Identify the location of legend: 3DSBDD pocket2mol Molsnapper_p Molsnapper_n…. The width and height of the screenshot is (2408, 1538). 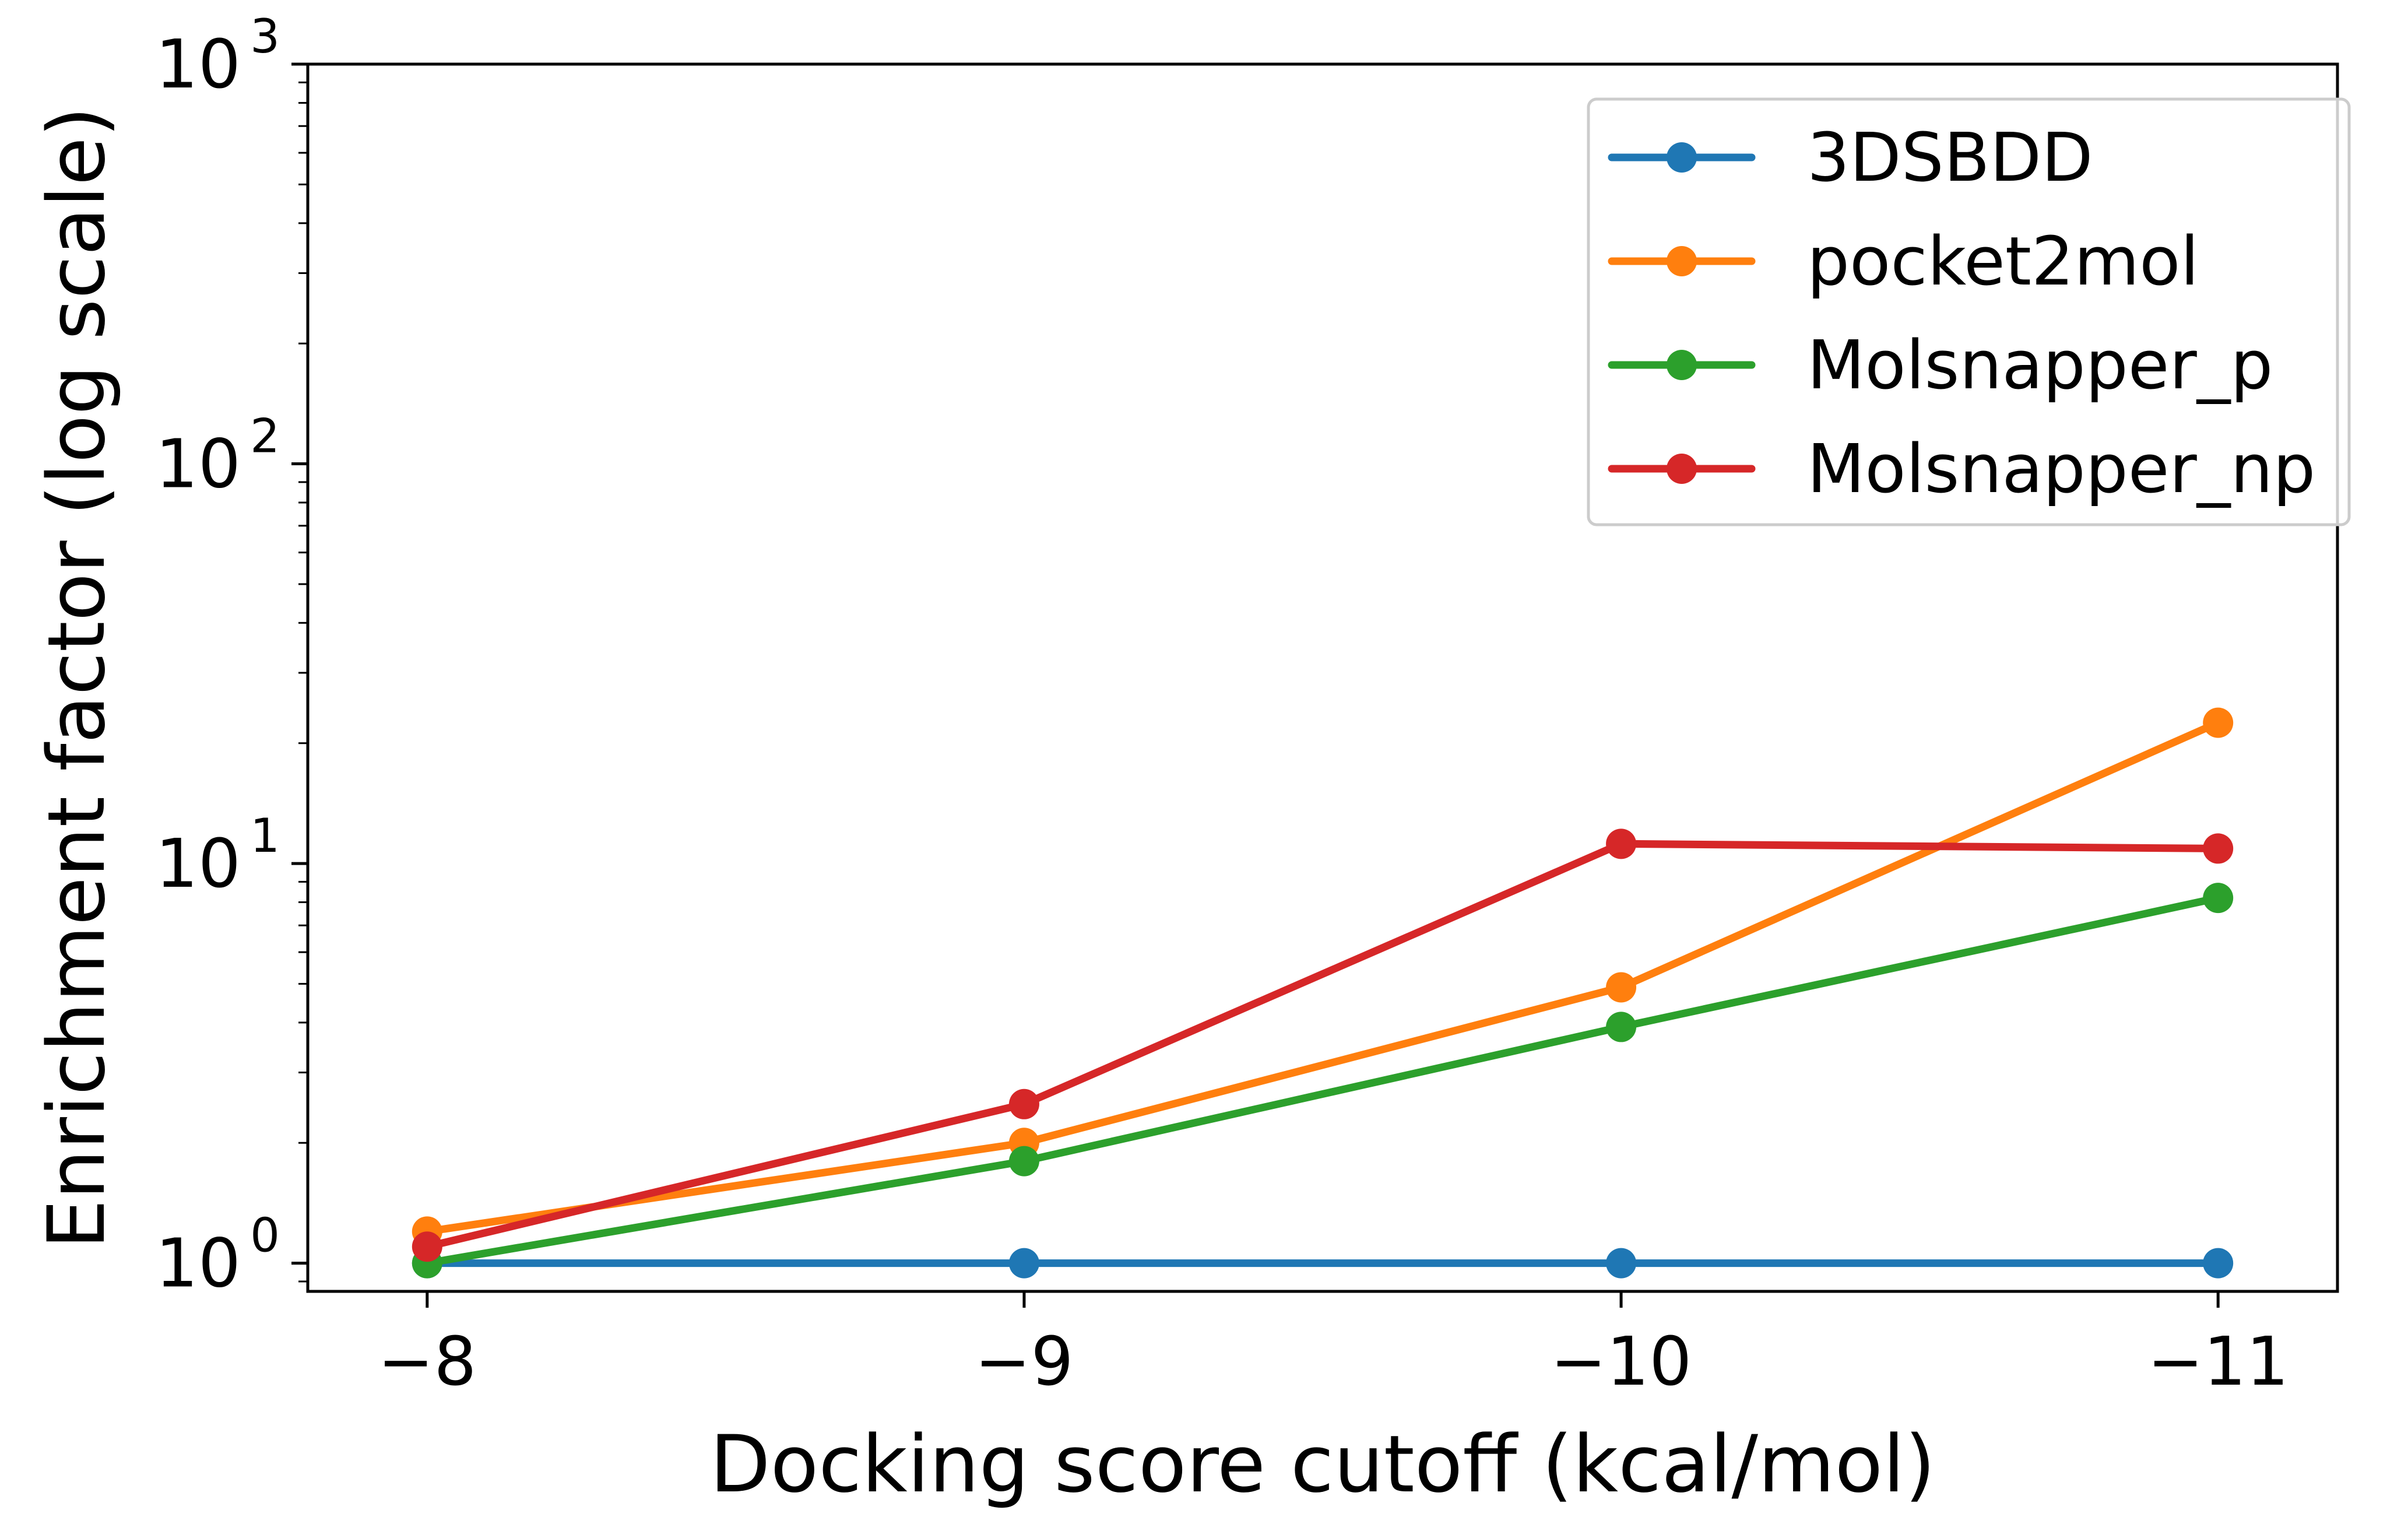
(1969, 311).